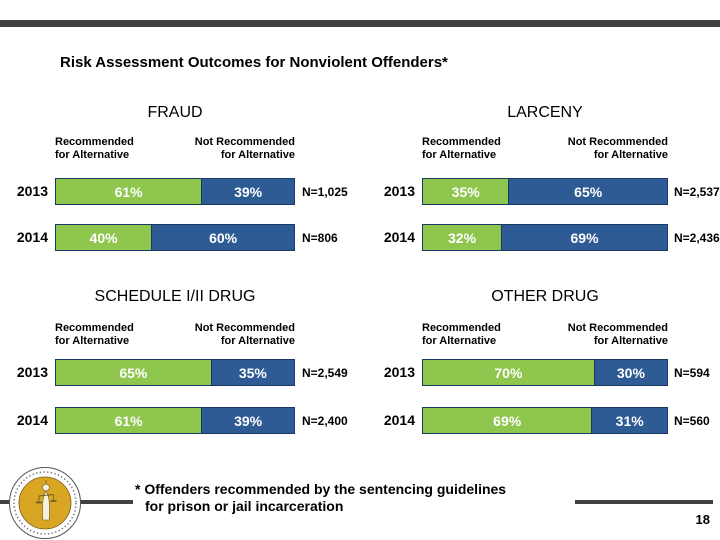 The height and width of the screenshot is (540, 720). I want to click on stacked-bar: 35% 65%, so click(545, 191).